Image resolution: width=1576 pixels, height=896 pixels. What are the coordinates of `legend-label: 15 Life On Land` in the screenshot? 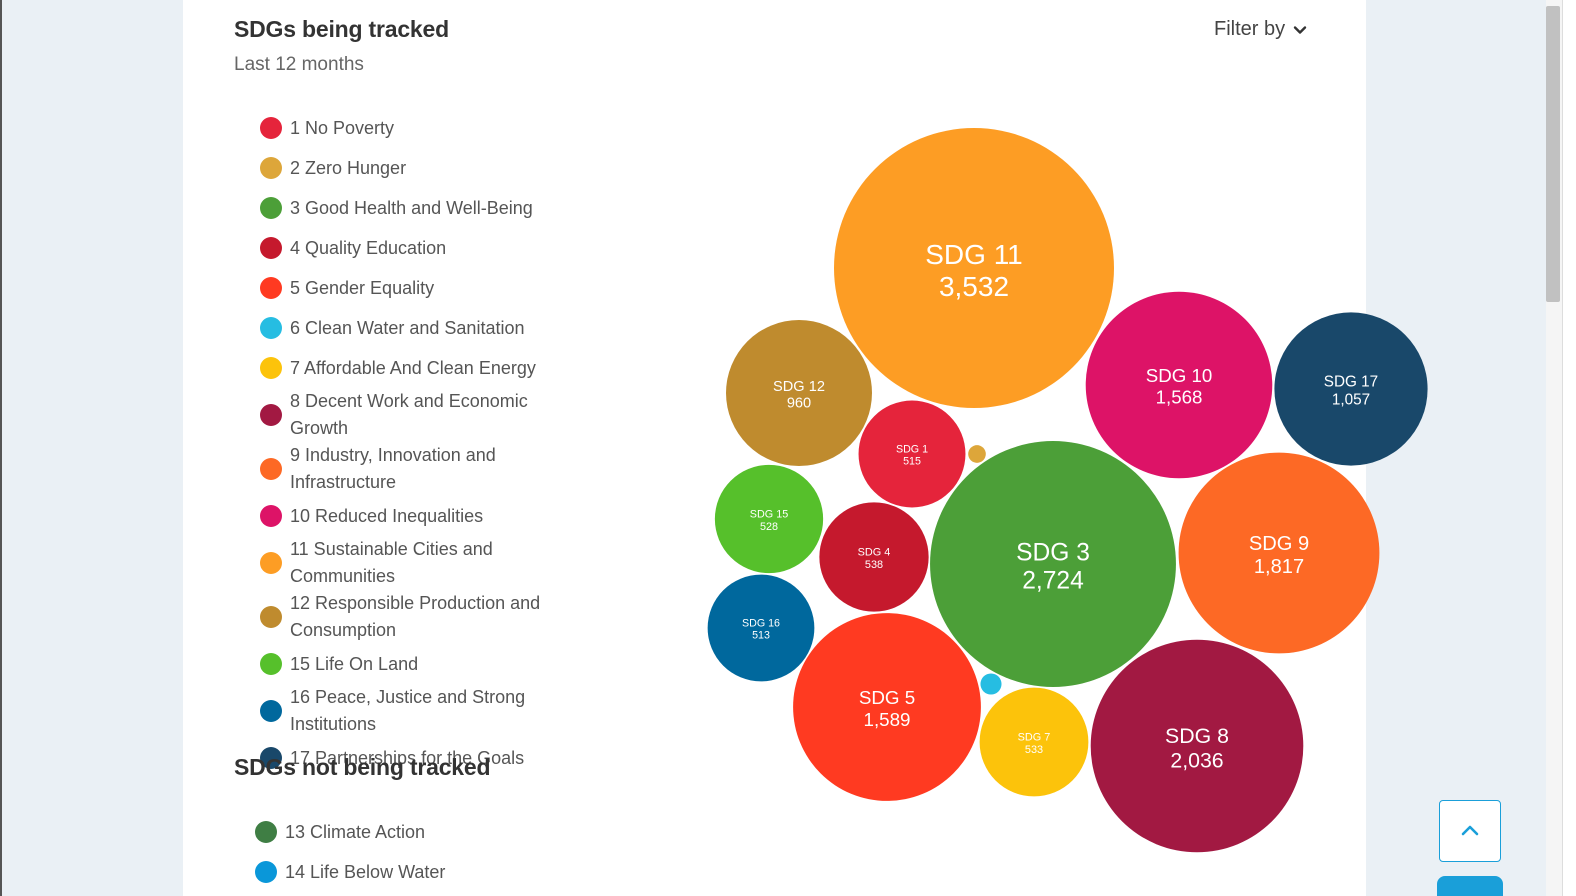 It's located at (354, 663).